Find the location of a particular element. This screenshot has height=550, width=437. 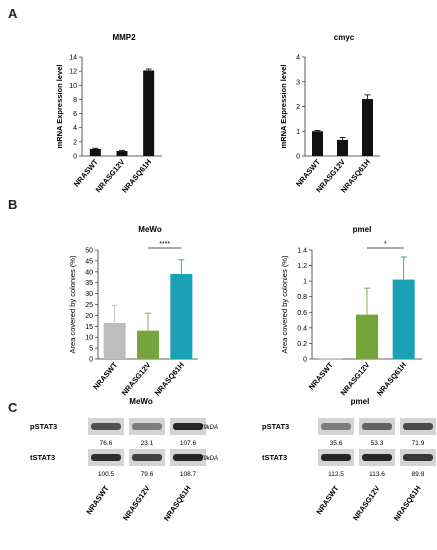

pmel-colonies-ylabel: Area covered by colonies (%) is located at coordinates (284, 304).